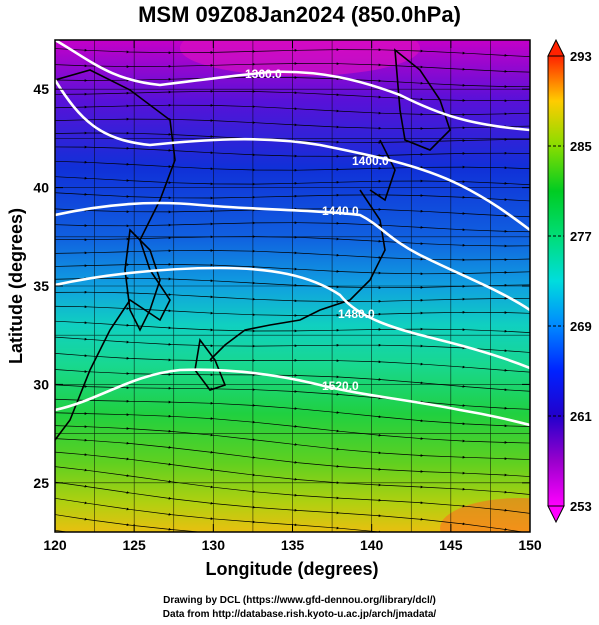  I want to click on y-tick-label: 35, so click(41, 286).